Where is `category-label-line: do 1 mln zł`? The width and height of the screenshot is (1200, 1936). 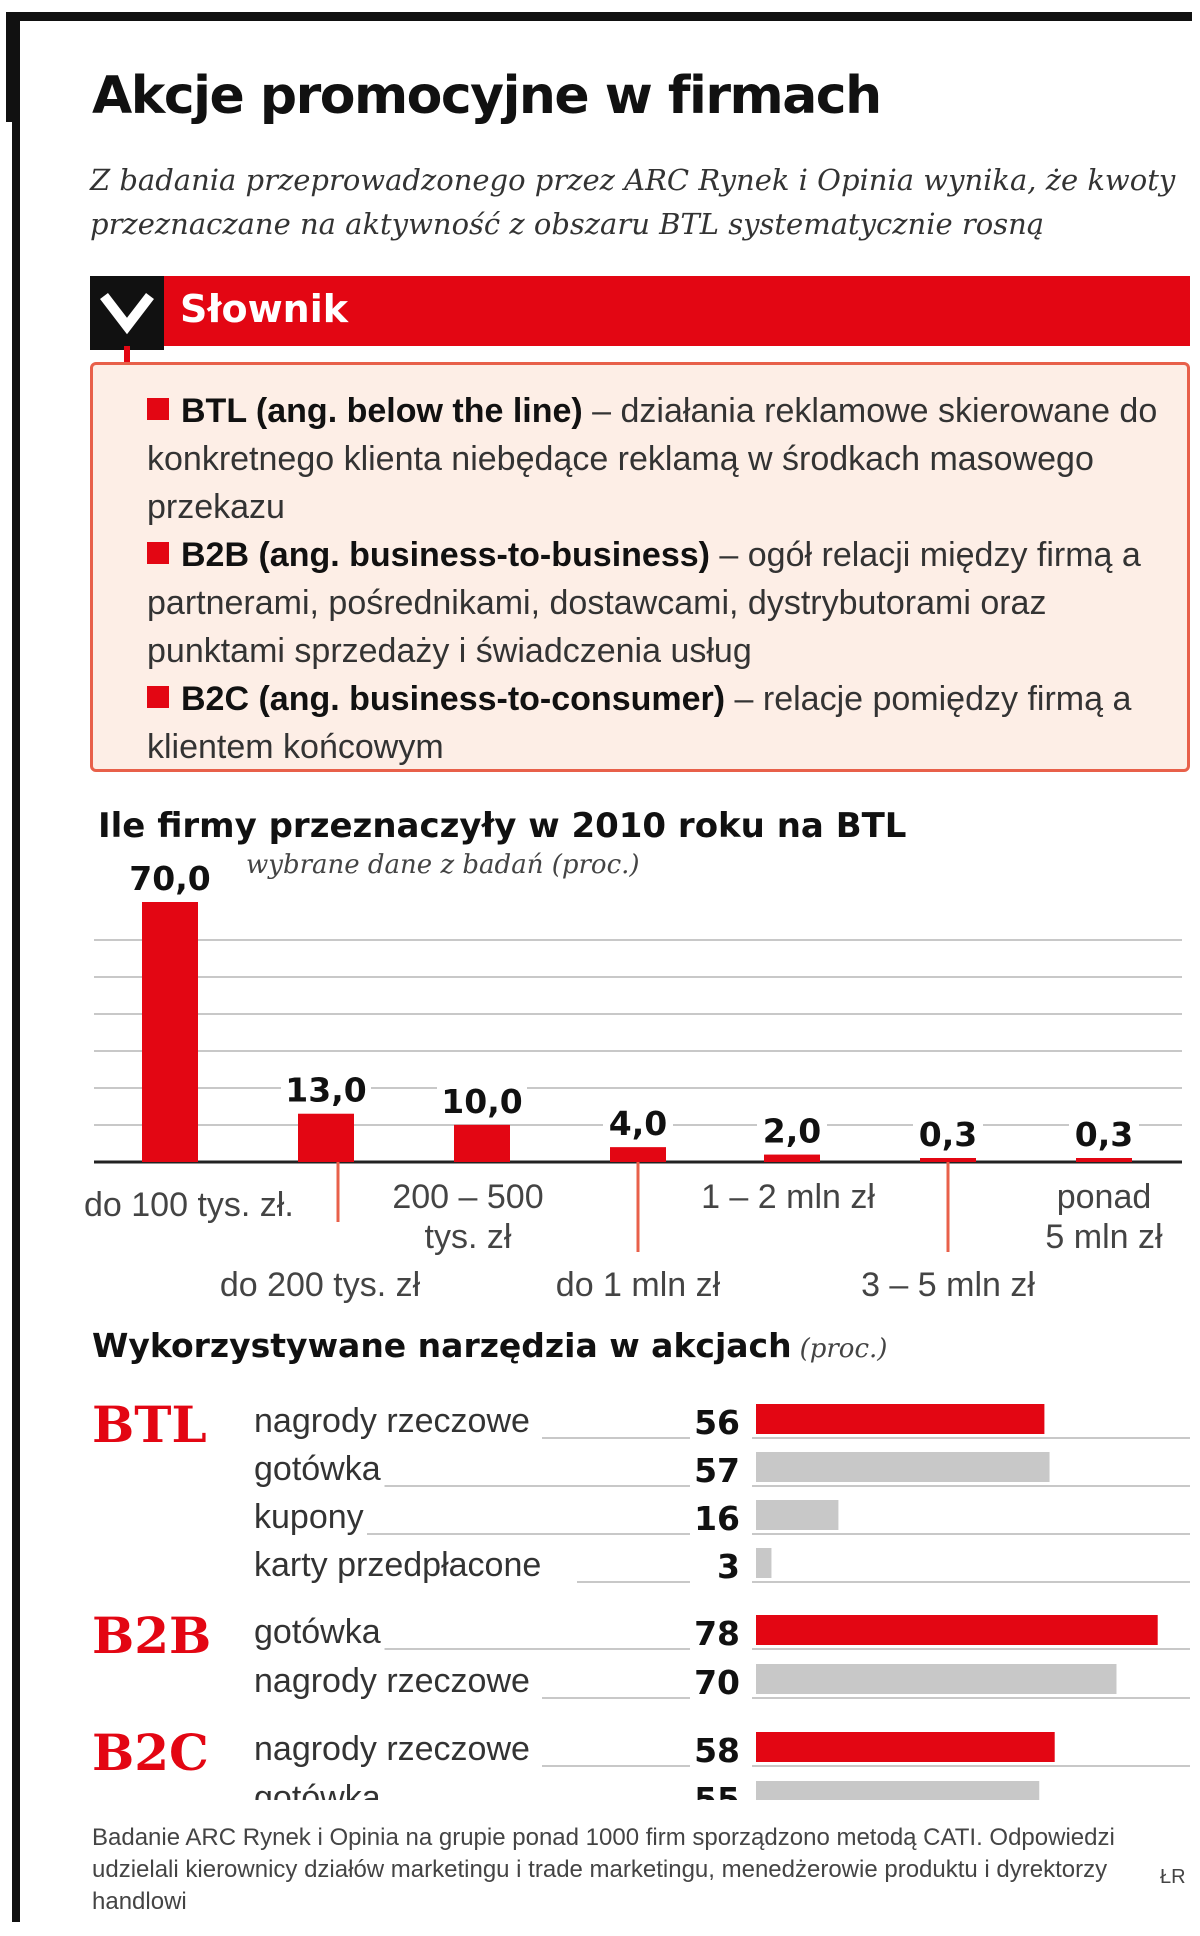 category-label-line: do 1 mln zł is located at coordinates (638, 1285).